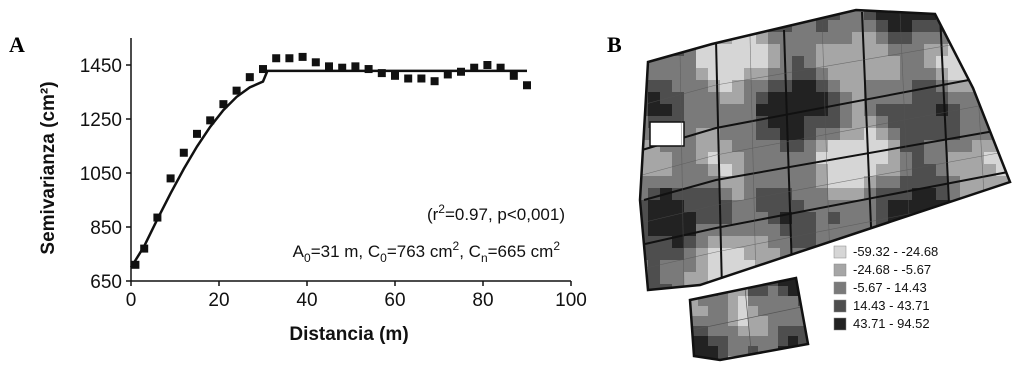  What do you see at coordinates (101, 66) in the screenshot?
I see `y-tick-label: 1450` at bounding box center [101, 66].